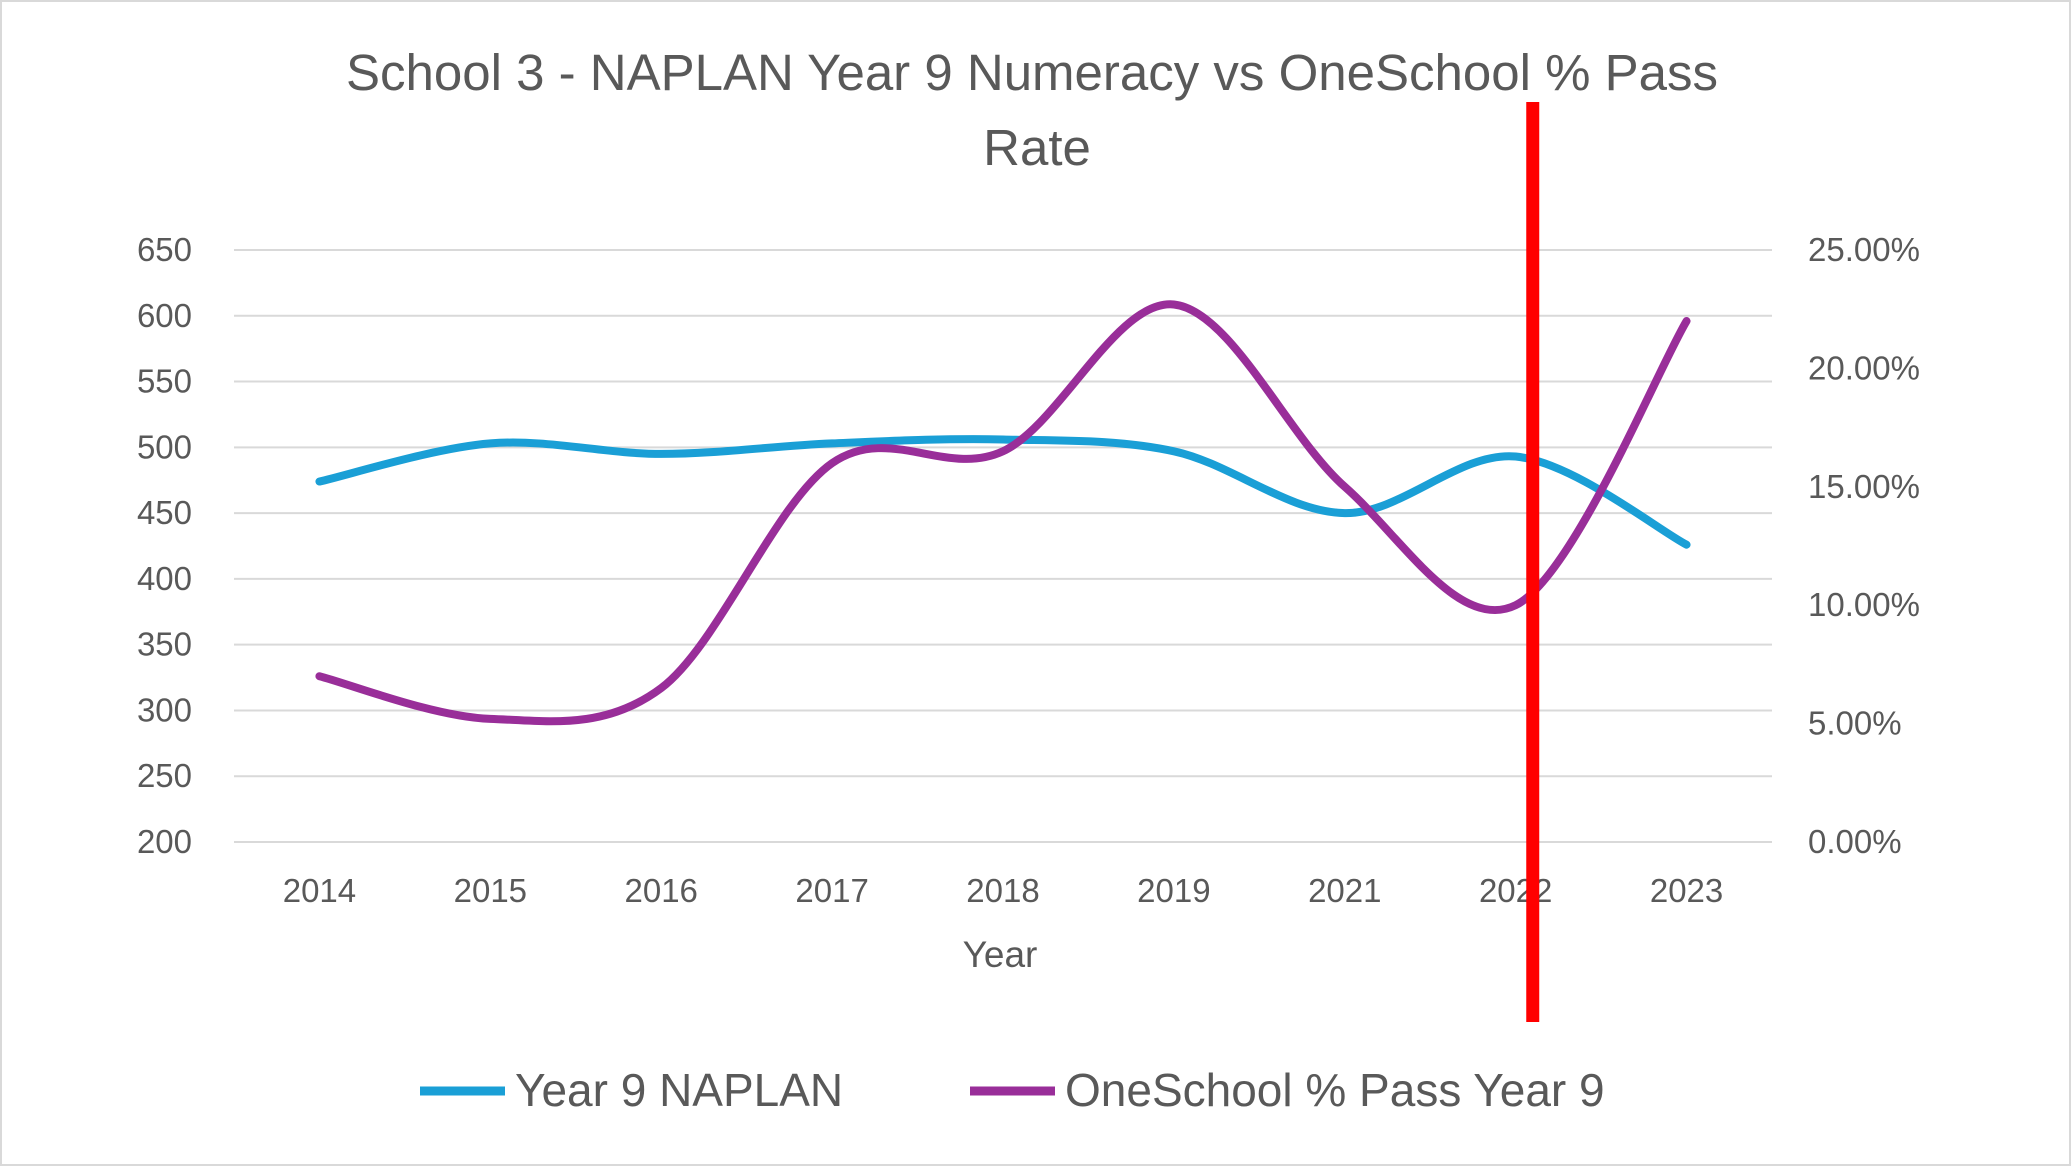 The width and height of the screenshot is (2071, 1168). I want to click on x-axis-tick-label: 2015, so click(490, 890).